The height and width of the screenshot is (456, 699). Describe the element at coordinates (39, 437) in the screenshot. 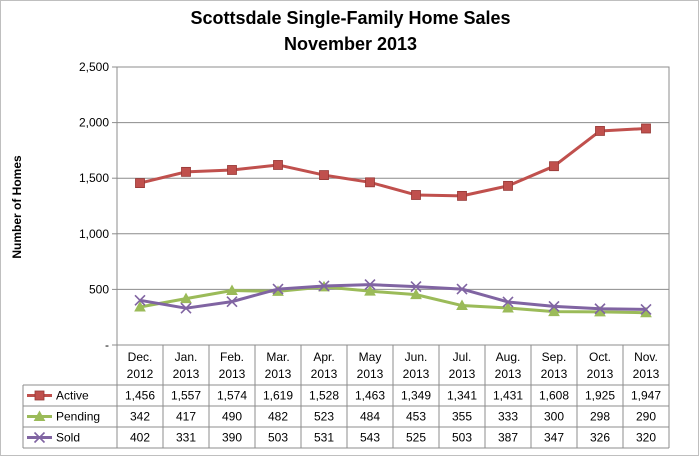

I see `legend-marker-sold` at that location.